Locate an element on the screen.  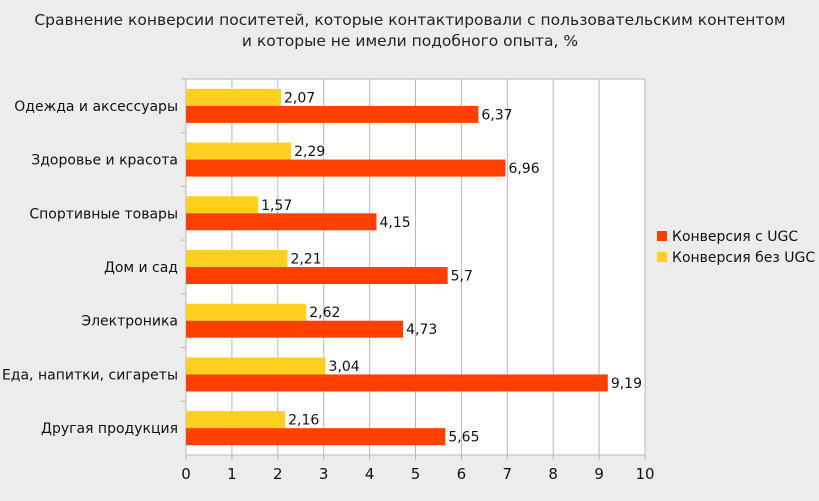
x-axis-ticks: 0 1 2 3 4 5 6 7 8 9 10 is located at coordinates (417, 474).